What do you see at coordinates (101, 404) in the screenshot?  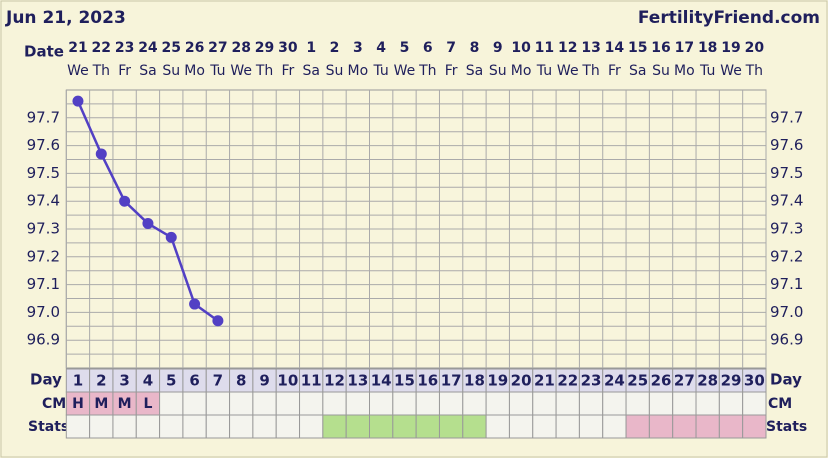 I see `cm-value: M` at bounding box center [101, 404].